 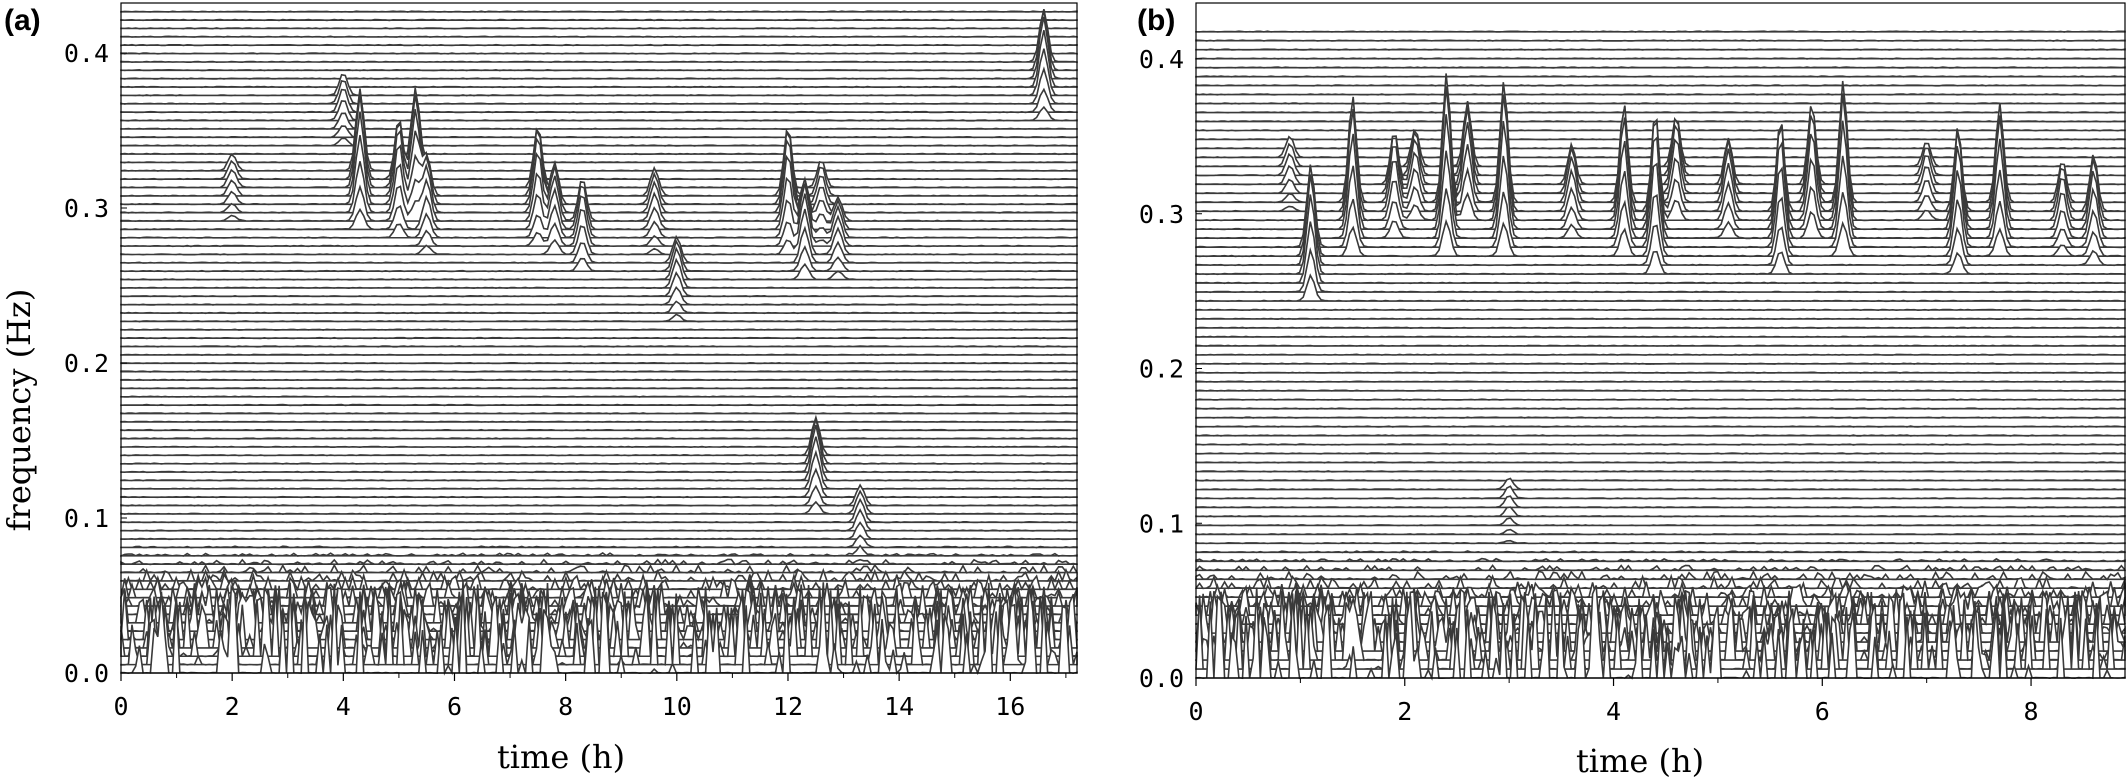 What do you see at coordinates (1613, 711) in the screenshot?
I see `x-tick-label: 4` at bounding box center [1613, 711].